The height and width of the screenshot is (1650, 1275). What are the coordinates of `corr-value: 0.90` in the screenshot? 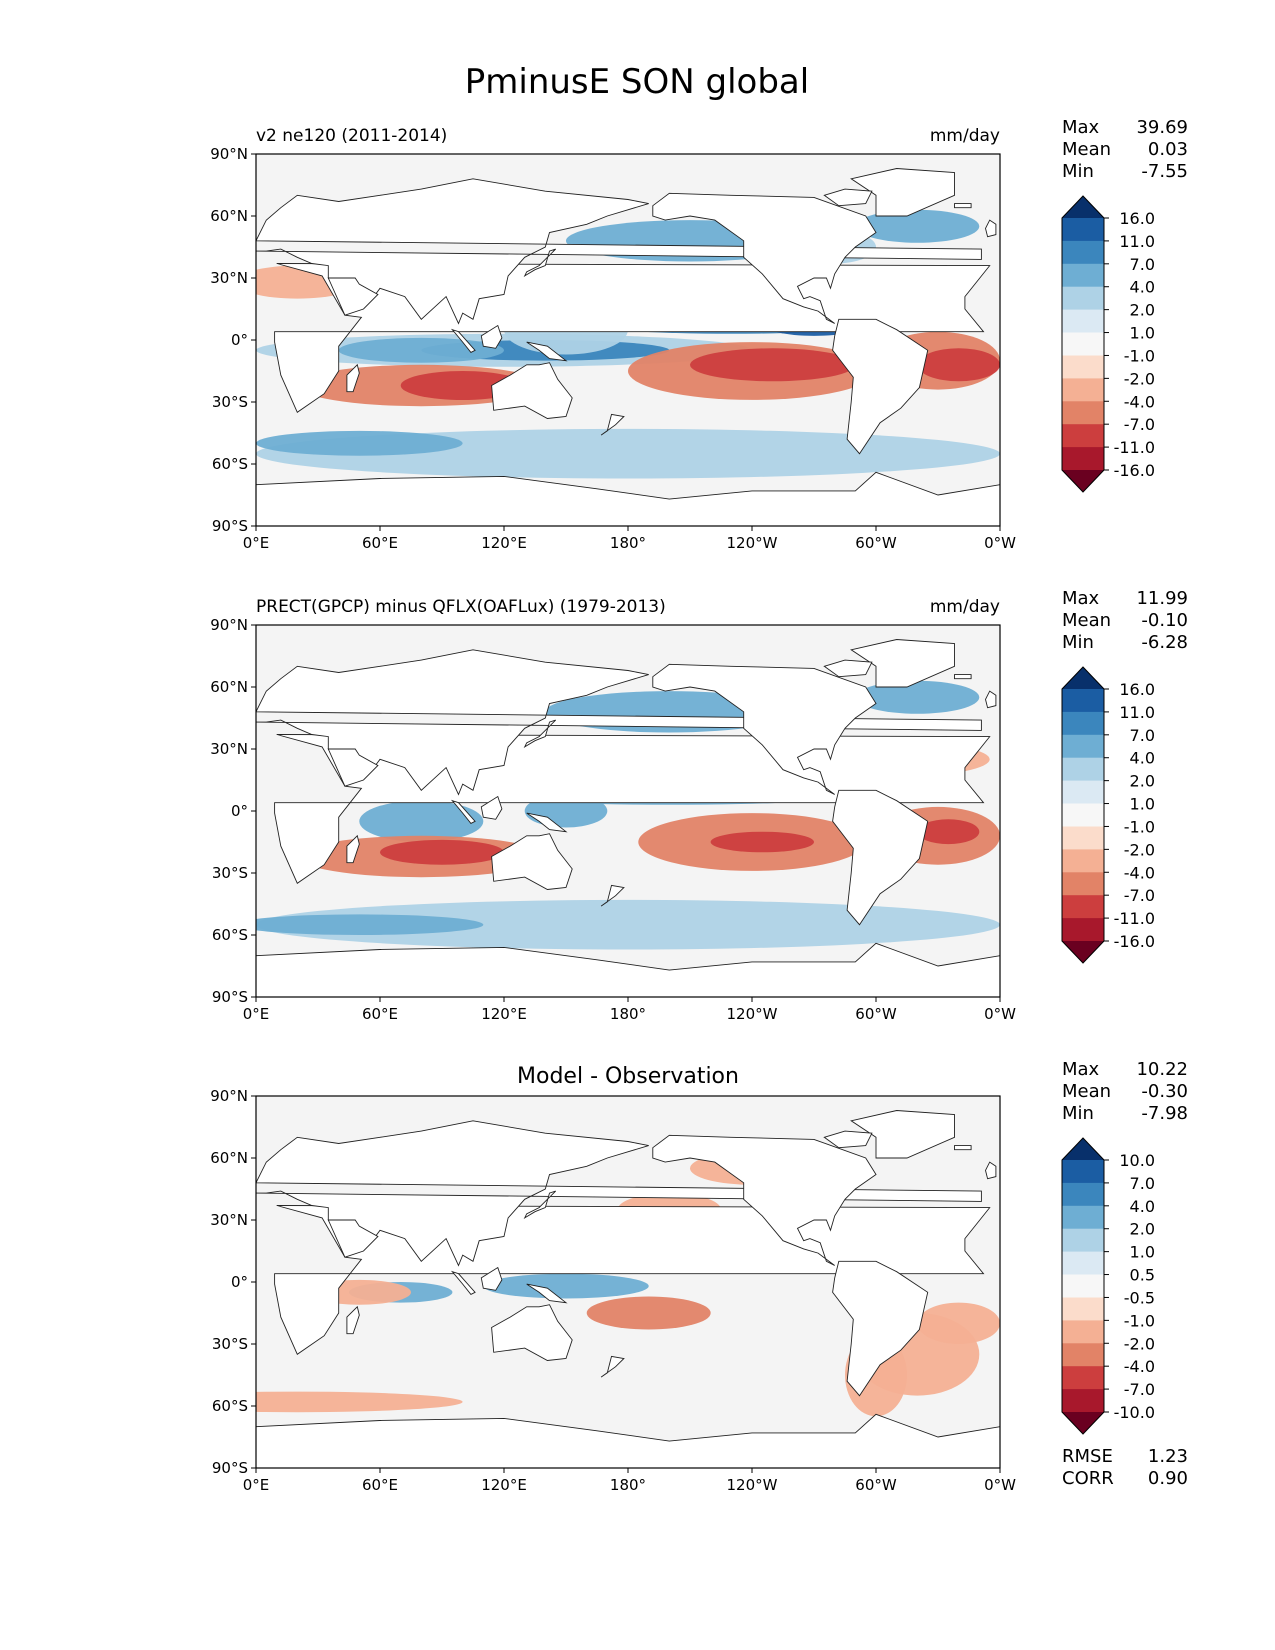 It's located at (1168, 1478).